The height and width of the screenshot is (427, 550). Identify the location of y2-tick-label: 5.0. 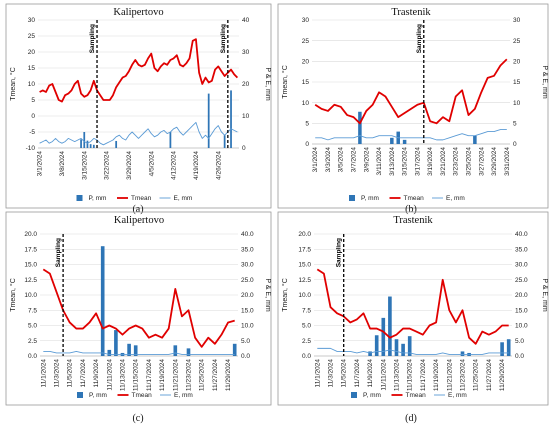
(245, 341).